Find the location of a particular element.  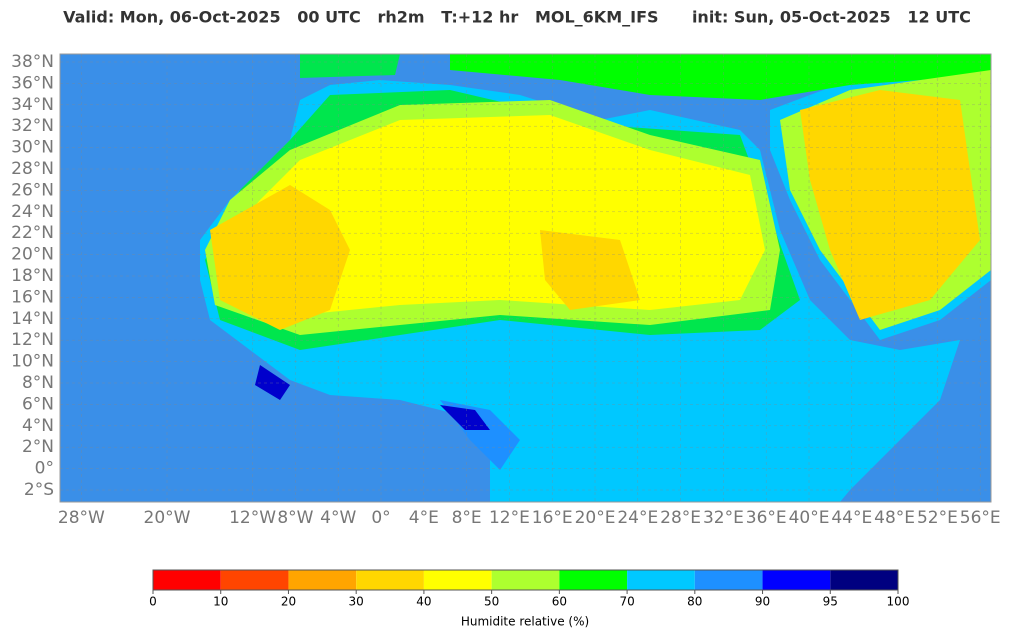

lat-label: 34°N is located at coordinates (32, 105).